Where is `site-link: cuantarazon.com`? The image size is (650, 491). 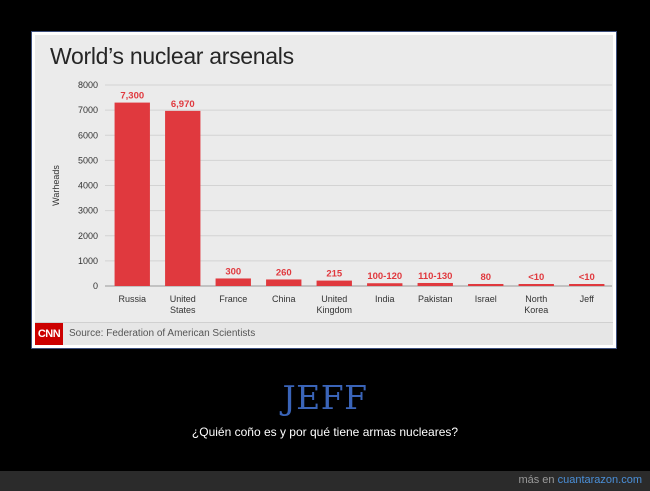 site-link: cuantarazon.com is located at coordinates (599, 480).